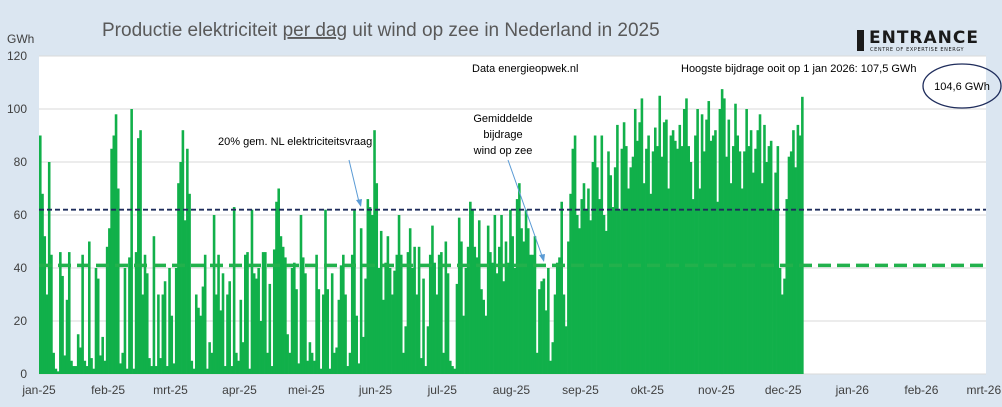 The image size is (1002, 407). I want to click on chart-title-emphasis: per dag, so click(315, 30).